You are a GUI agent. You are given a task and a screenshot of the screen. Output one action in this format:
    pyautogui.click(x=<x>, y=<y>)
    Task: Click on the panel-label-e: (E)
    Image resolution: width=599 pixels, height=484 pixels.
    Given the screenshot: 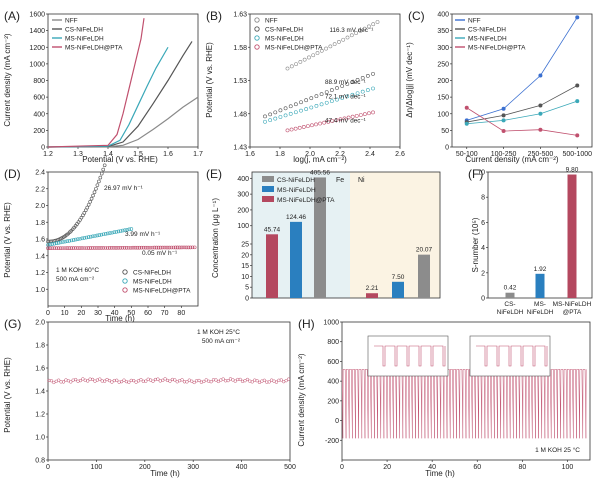 What is the action you would take?
    pyautogui.click(x=214, y=174)
    